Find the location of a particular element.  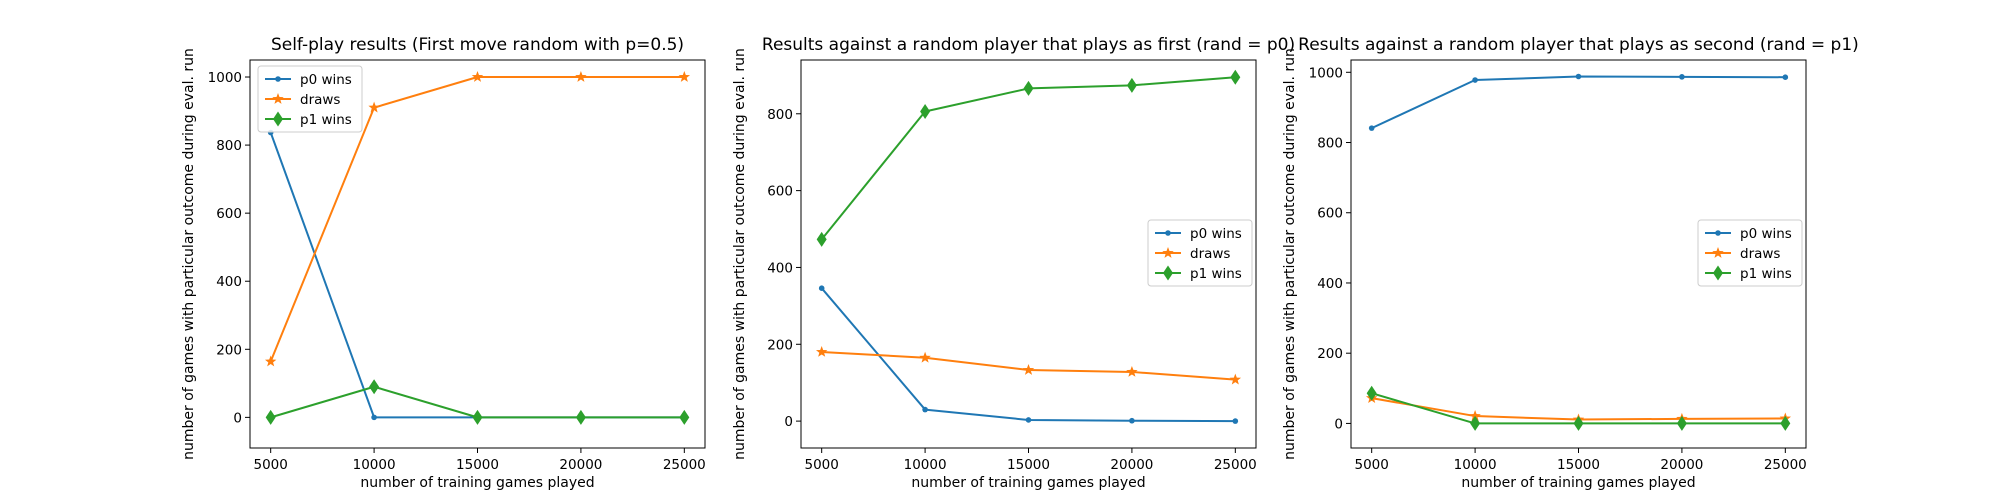

y-tick-label: 400 is located at coordinates (1330, 284).